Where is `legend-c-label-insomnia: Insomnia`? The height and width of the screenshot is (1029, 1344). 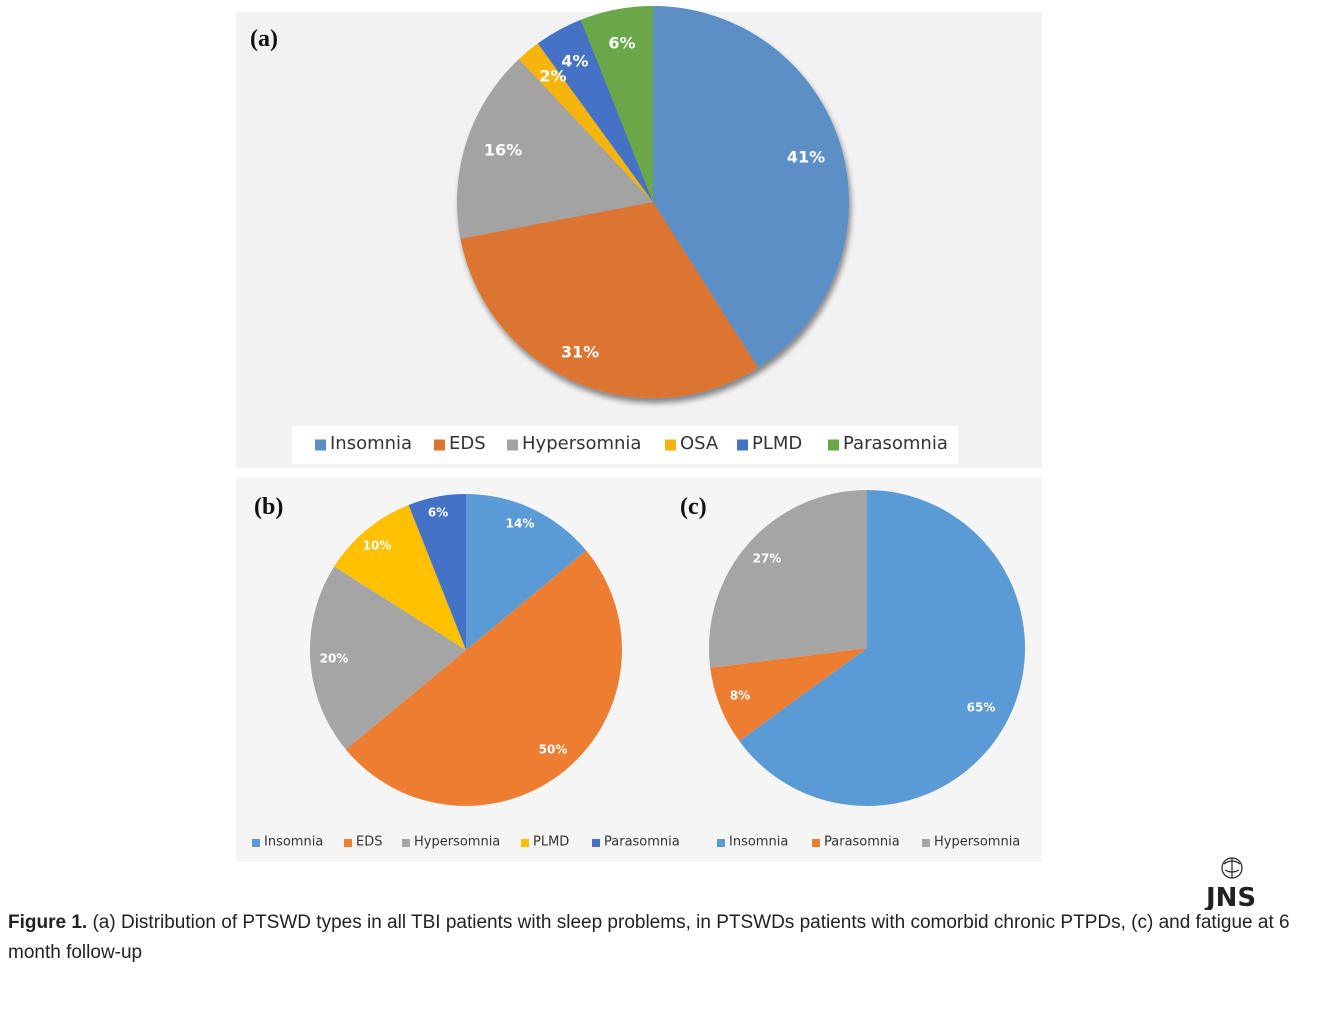 legend-c-label-insomnia: Insomnia is located at coordinates (758, 842).